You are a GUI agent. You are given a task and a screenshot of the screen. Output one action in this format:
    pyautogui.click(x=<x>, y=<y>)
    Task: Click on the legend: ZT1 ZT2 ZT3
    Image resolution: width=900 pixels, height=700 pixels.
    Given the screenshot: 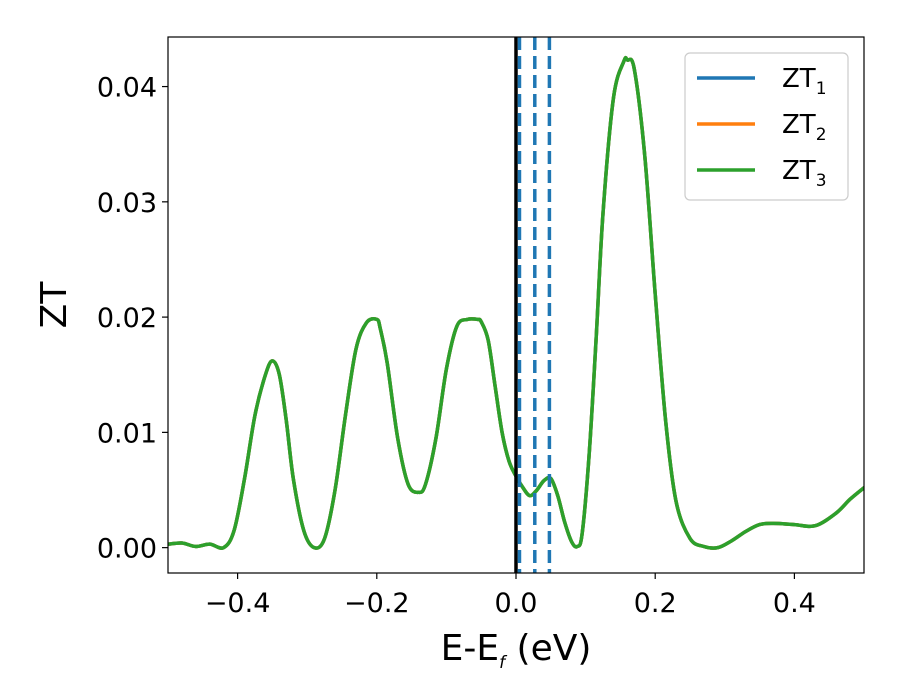 What is the action you would take?
    pyautogui.click(x=766, y=126)
    